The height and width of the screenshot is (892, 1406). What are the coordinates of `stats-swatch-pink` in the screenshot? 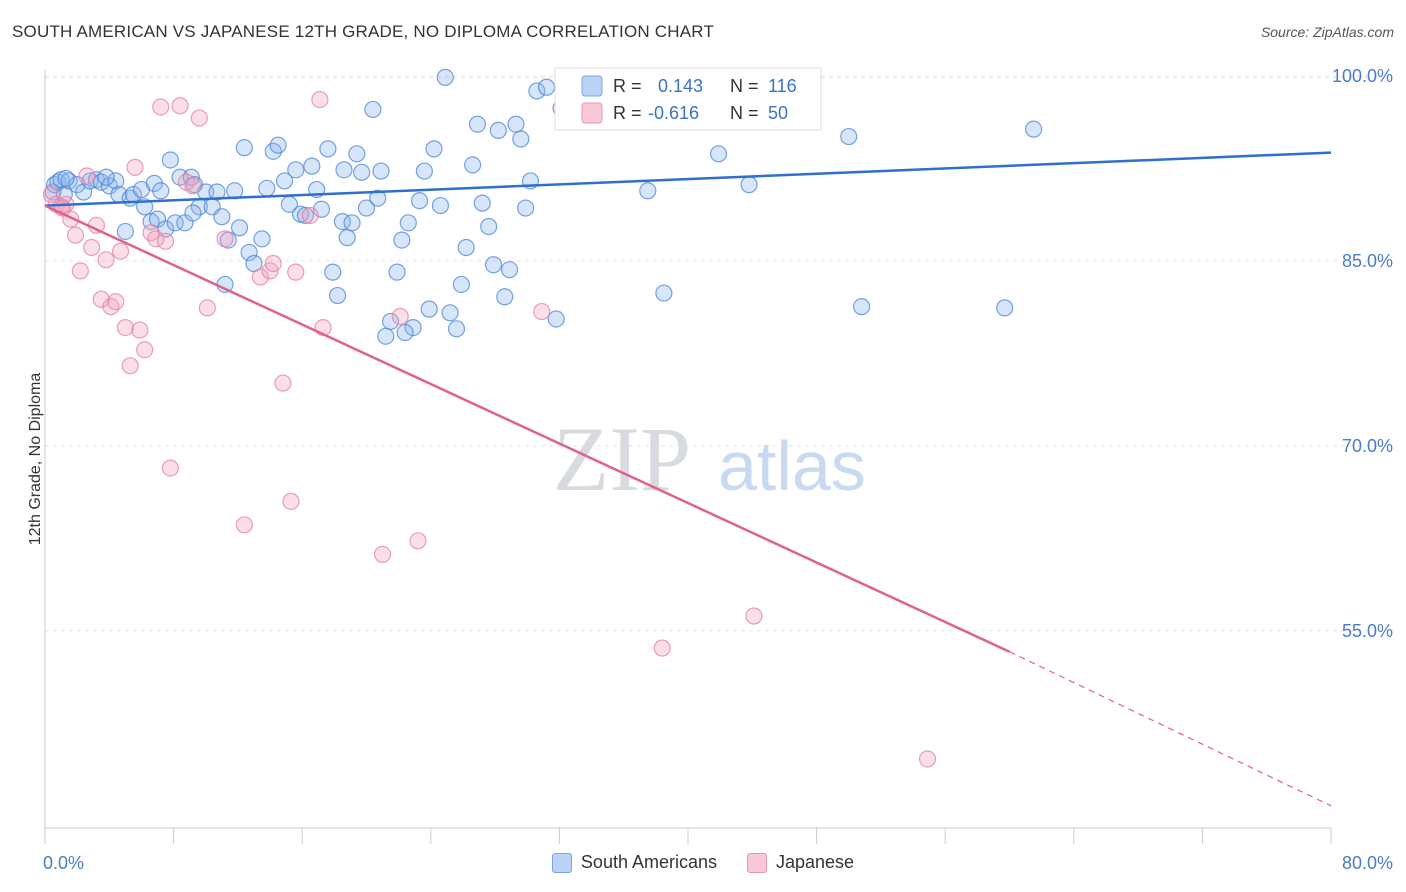 It's located at (592, 113).